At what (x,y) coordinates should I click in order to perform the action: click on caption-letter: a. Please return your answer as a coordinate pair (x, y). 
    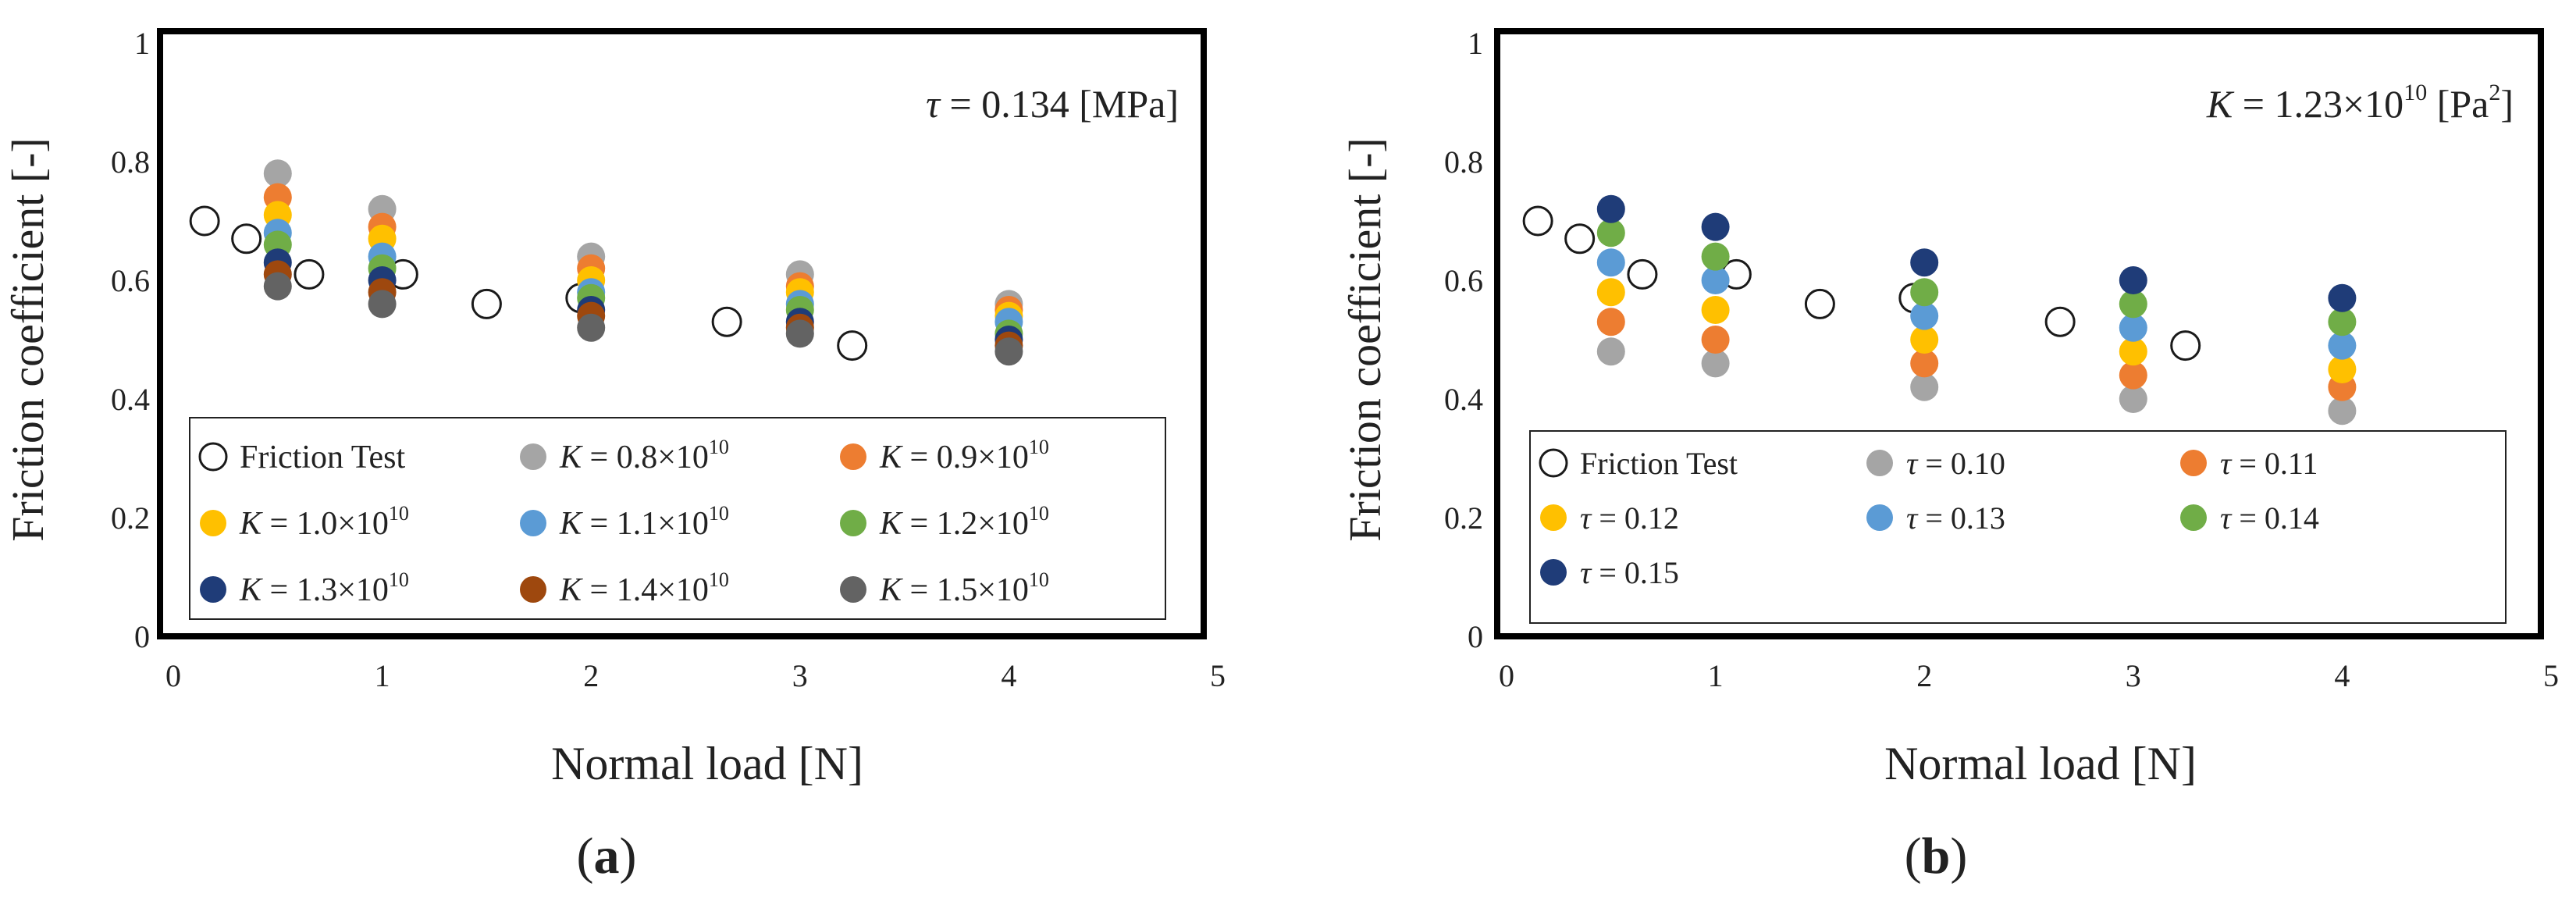
    Looking at the image, I should click on (607, 856).